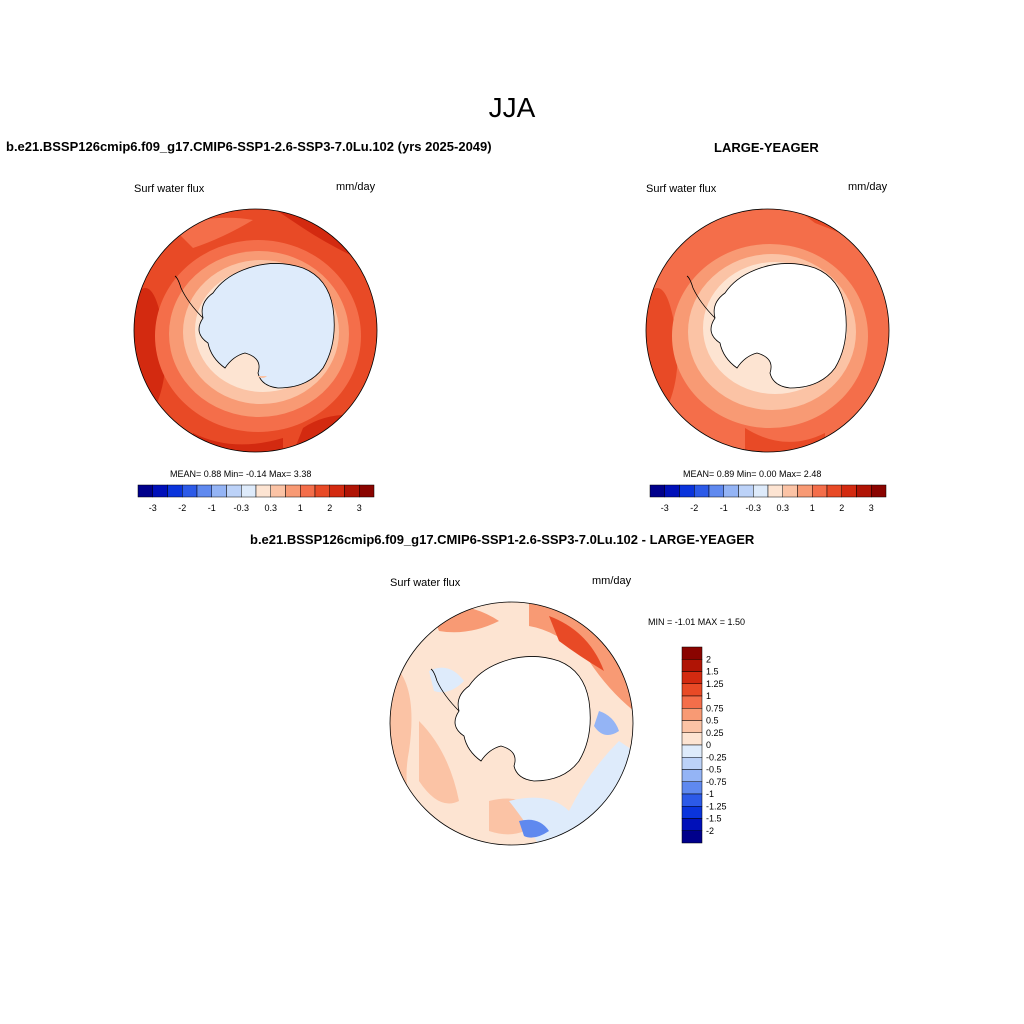  Describe the element at coordinates (715, 733) in the screenshot. I see `colorbar-diff-tick-label: 0.25` at that location.